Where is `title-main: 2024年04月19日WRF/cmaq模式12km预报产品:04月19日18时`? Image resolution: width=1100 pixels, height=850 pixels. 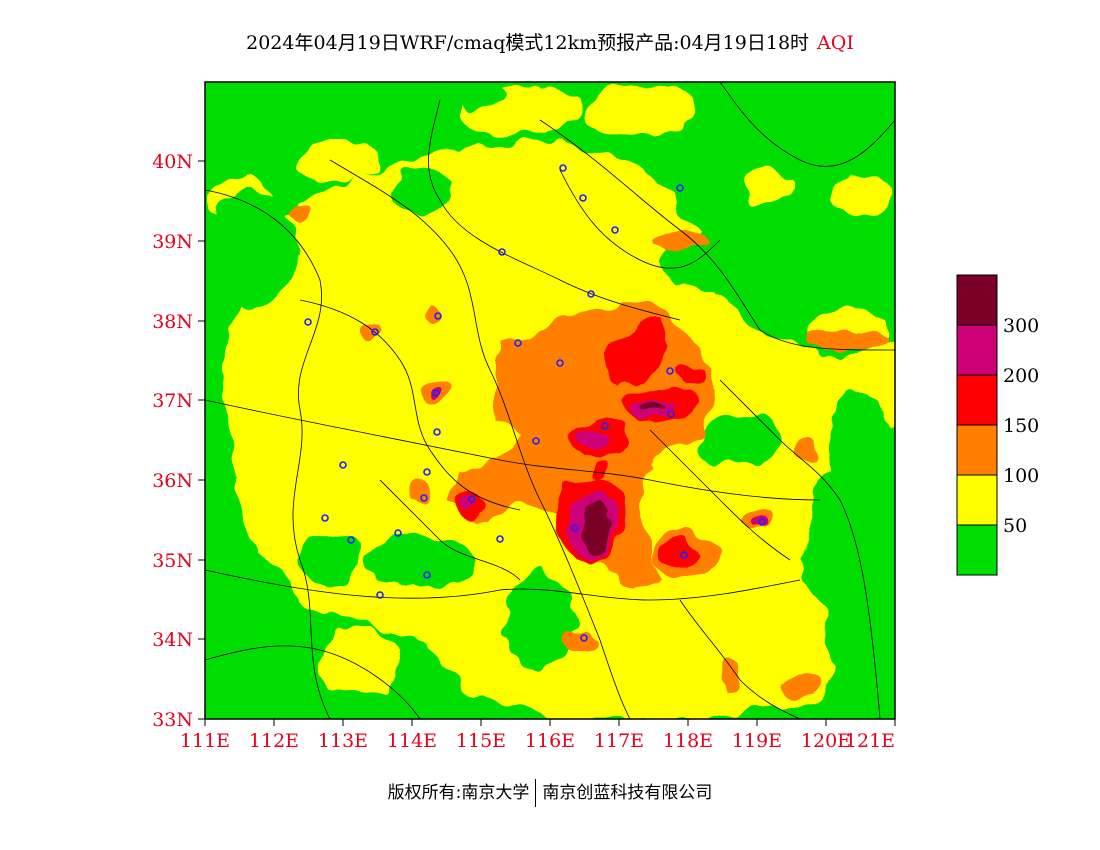 title-main: 2024年04月19日WRF/cmaq模式12km预报产品:04月19日18时 is located at coordinates (528, 43).